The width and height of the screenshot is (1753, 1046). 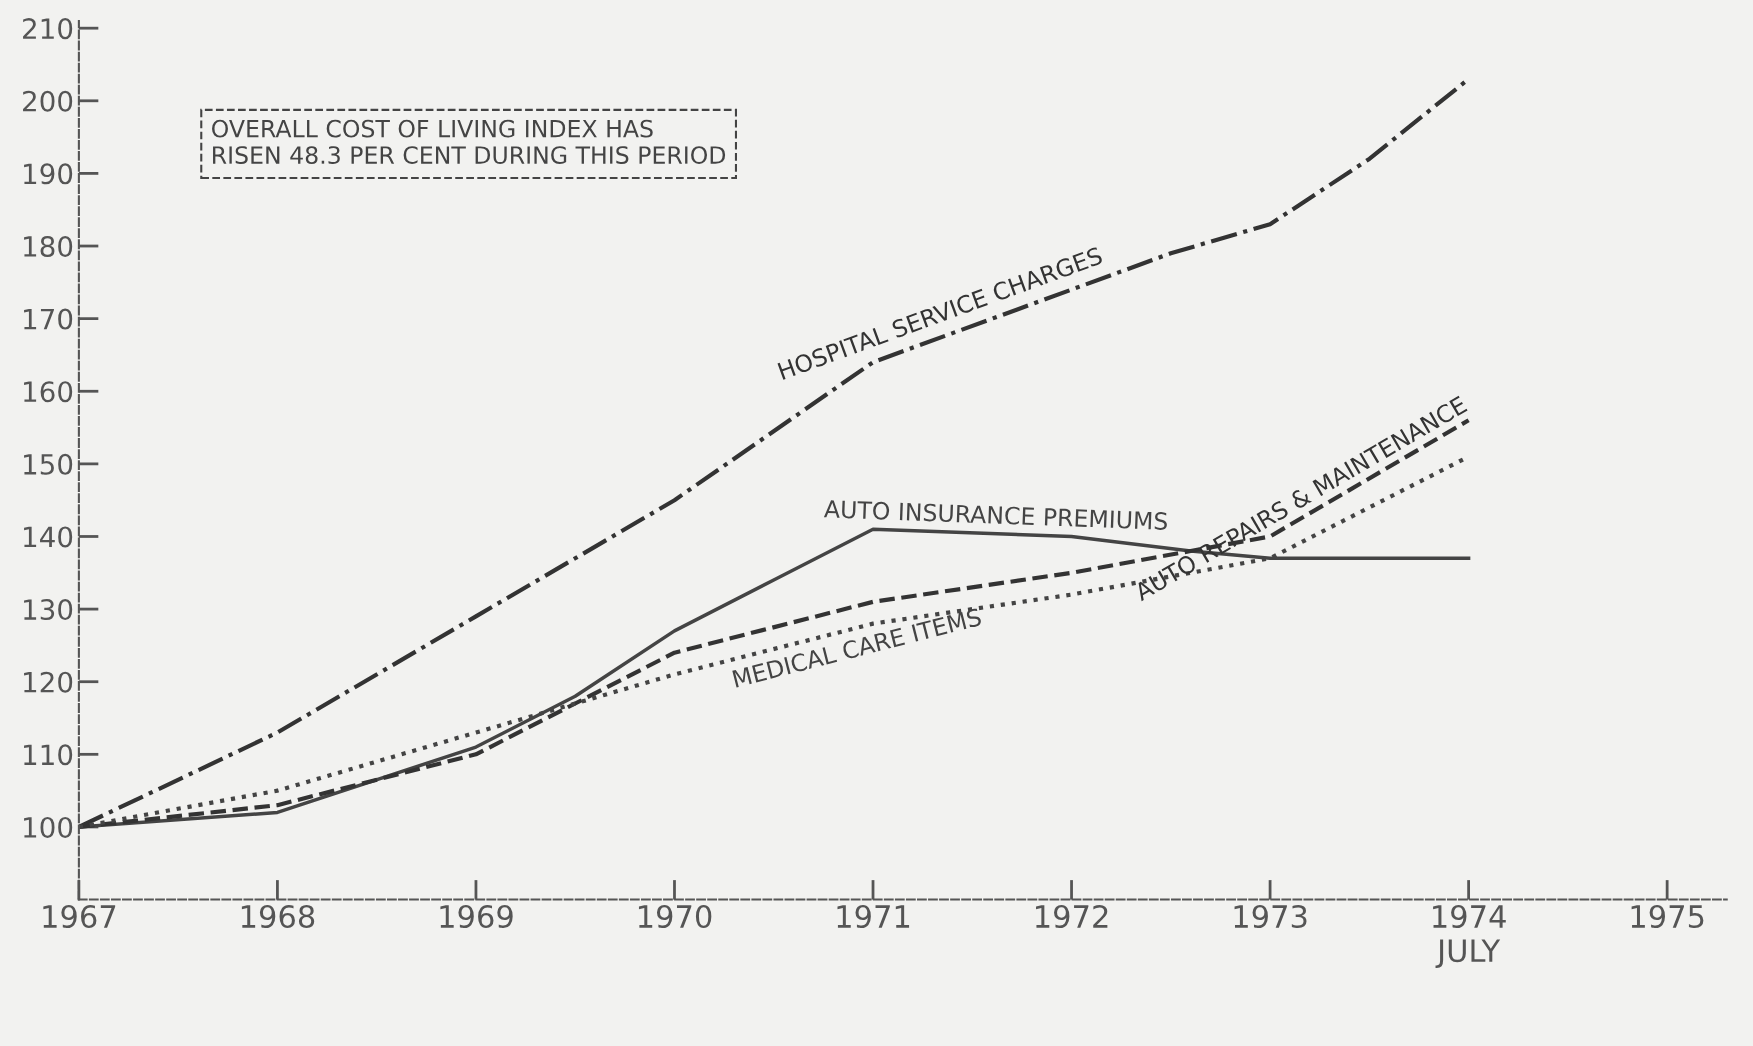 I want to click on x-tick-label: 1969, so click(x=476, y=916).